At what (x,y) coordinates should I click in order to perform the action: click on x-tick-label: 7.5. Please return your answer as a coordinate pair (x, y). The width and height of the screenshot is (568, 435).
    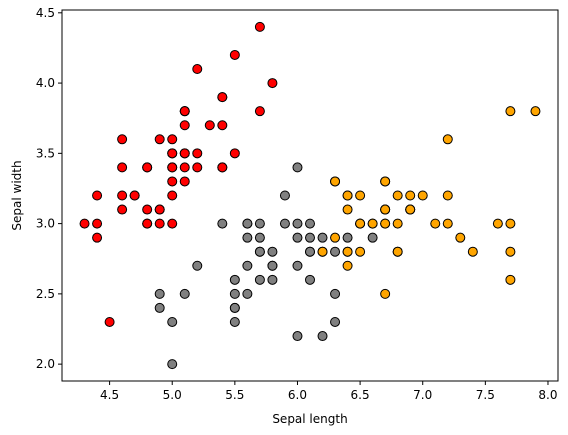
    Looking at the image, I should click on (485, 395).